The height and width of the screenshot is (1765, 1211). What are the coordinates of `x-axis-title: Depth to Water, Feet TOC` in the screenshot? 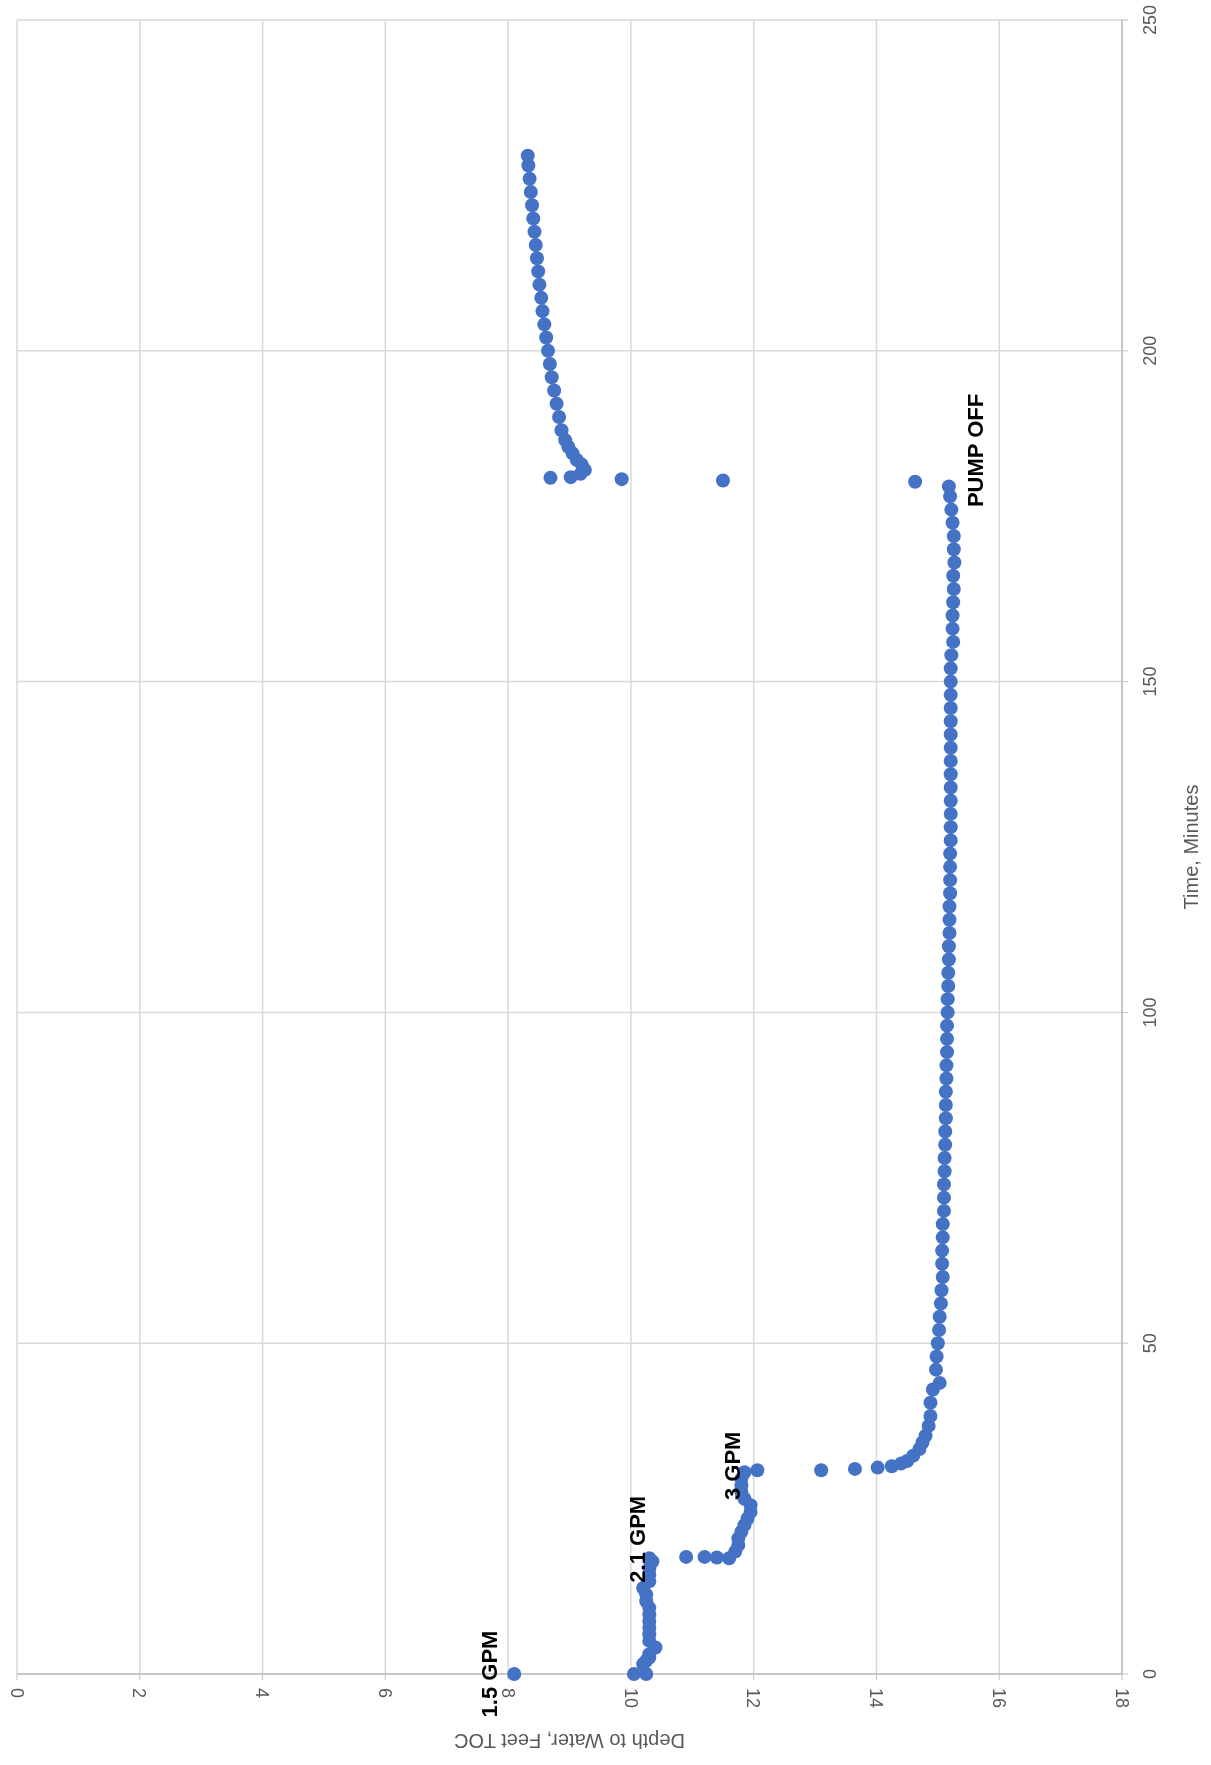 It's located at (569, 1741).